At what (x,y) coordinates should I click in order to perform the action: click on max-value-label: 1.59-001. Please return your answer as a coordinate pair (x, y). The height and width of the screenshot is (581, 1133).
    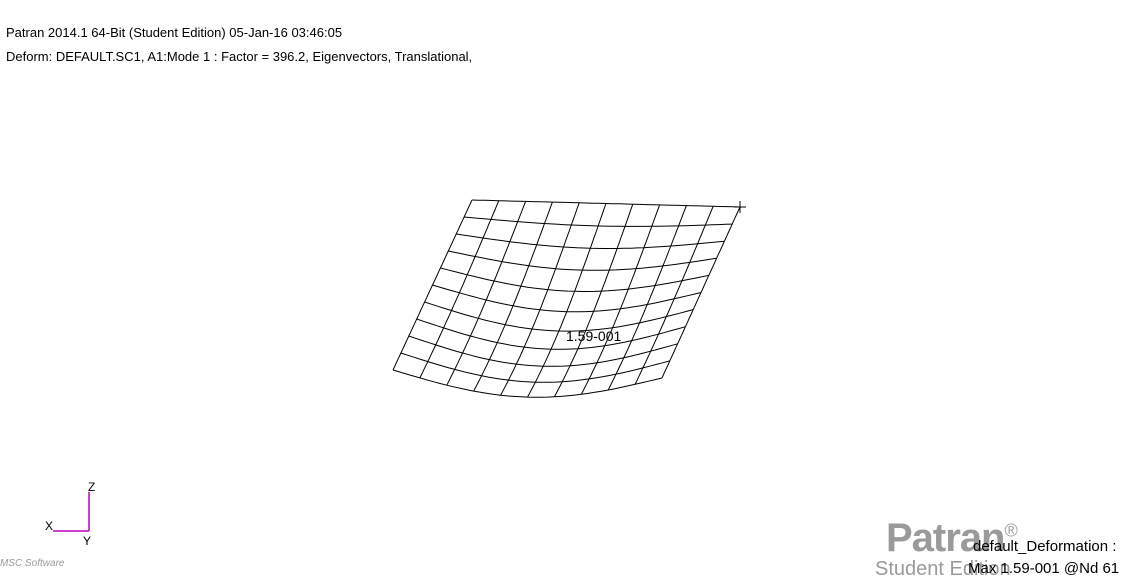
    Looking at the image, I should click on (593, 336).